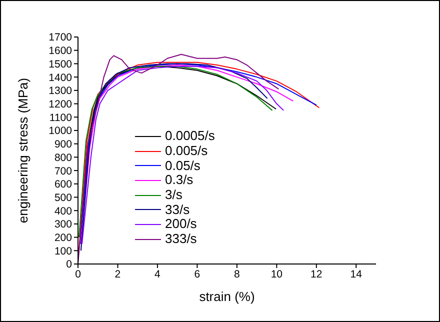 The image size is (440, 322). I want to click on legend-label: 0.05/s, so click(182, 165).